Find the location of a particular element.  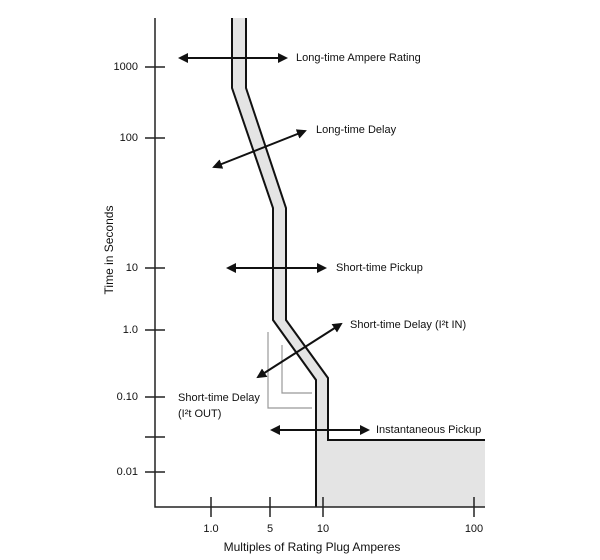

y-ticks is located at coordinates (155, 269).